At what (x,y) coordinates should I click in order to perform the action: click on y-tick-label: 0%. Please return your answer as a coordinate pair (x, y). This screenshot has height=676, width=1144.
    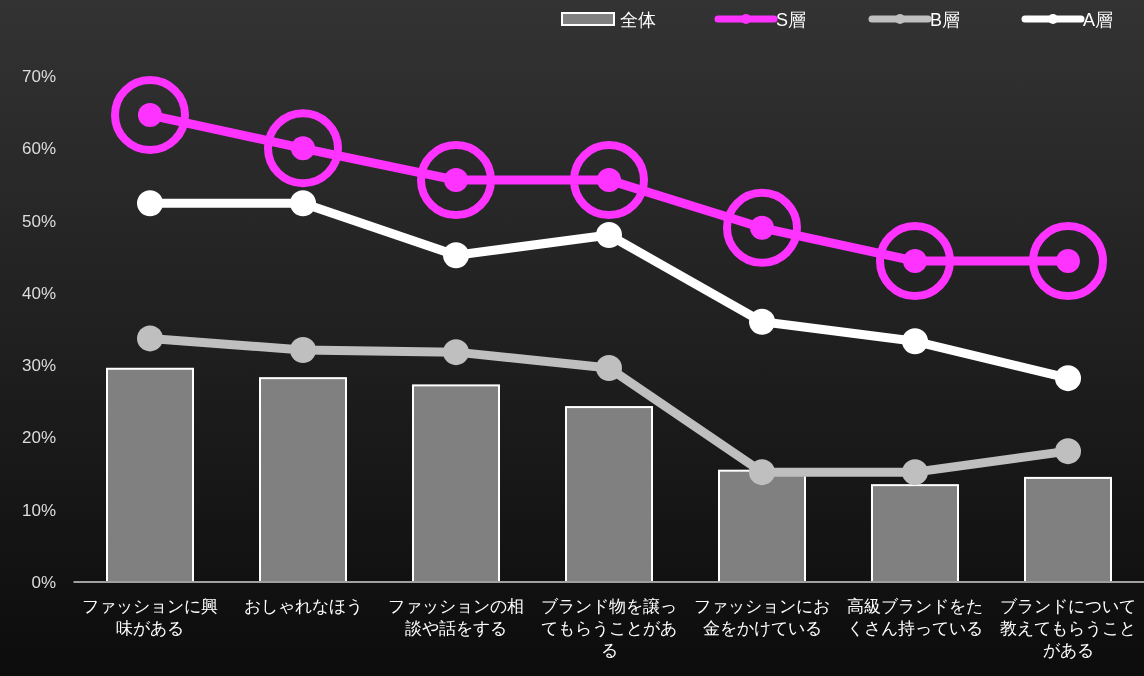
    Looking at the image, I should click on (43, 582).